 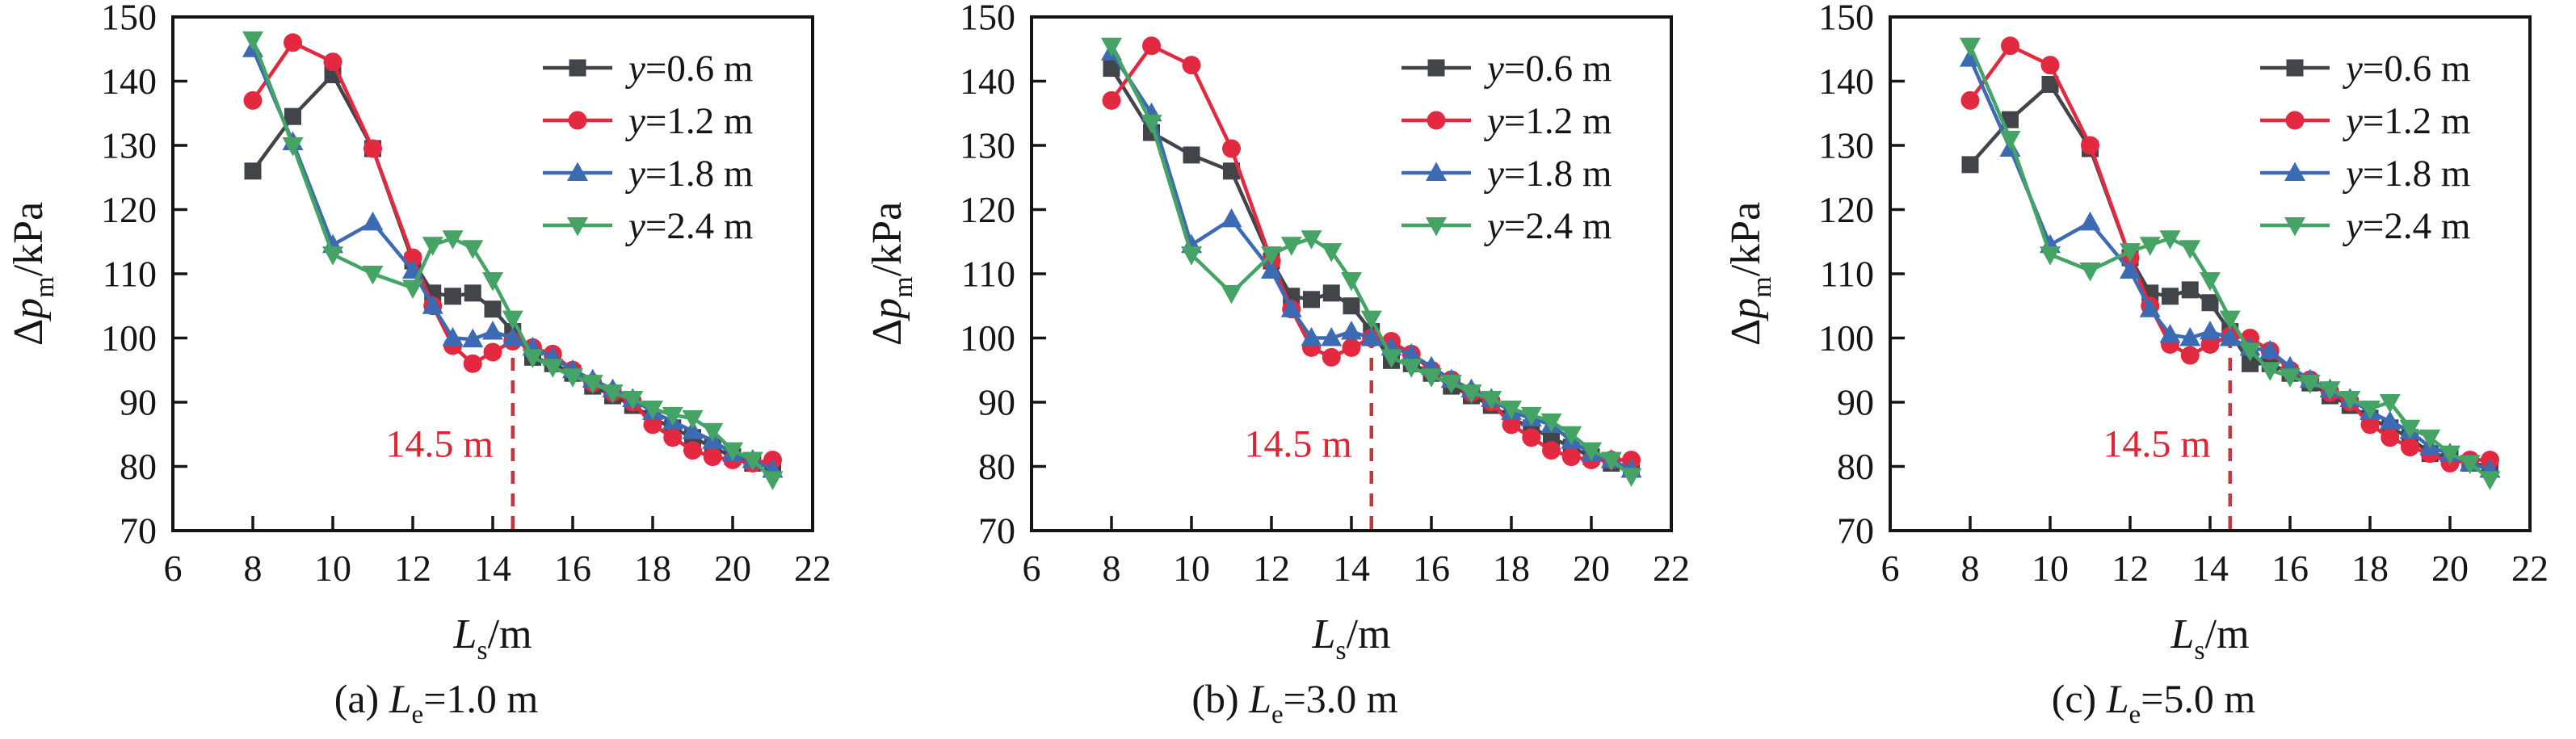 I want to click on x-axis: 6 8 10 12 14 16 18 20 22, so click(x=2215, y=552).